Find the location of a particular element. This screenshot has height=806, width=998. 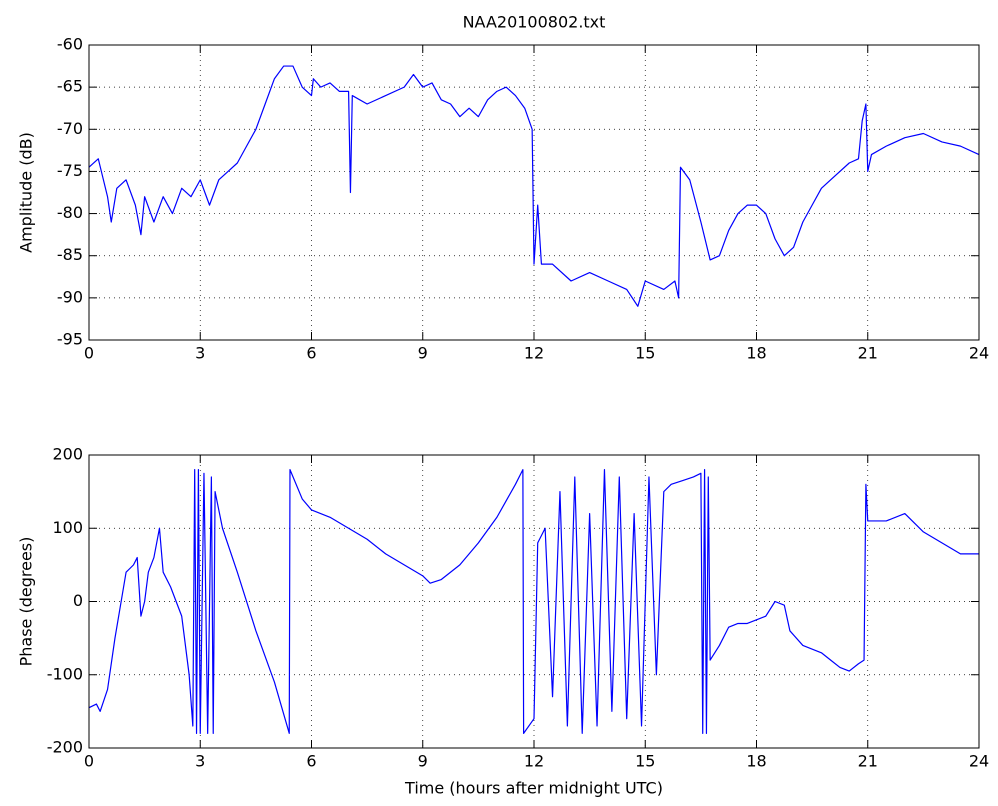

y-tick-label: 0 is located at coordinates (78, 600).